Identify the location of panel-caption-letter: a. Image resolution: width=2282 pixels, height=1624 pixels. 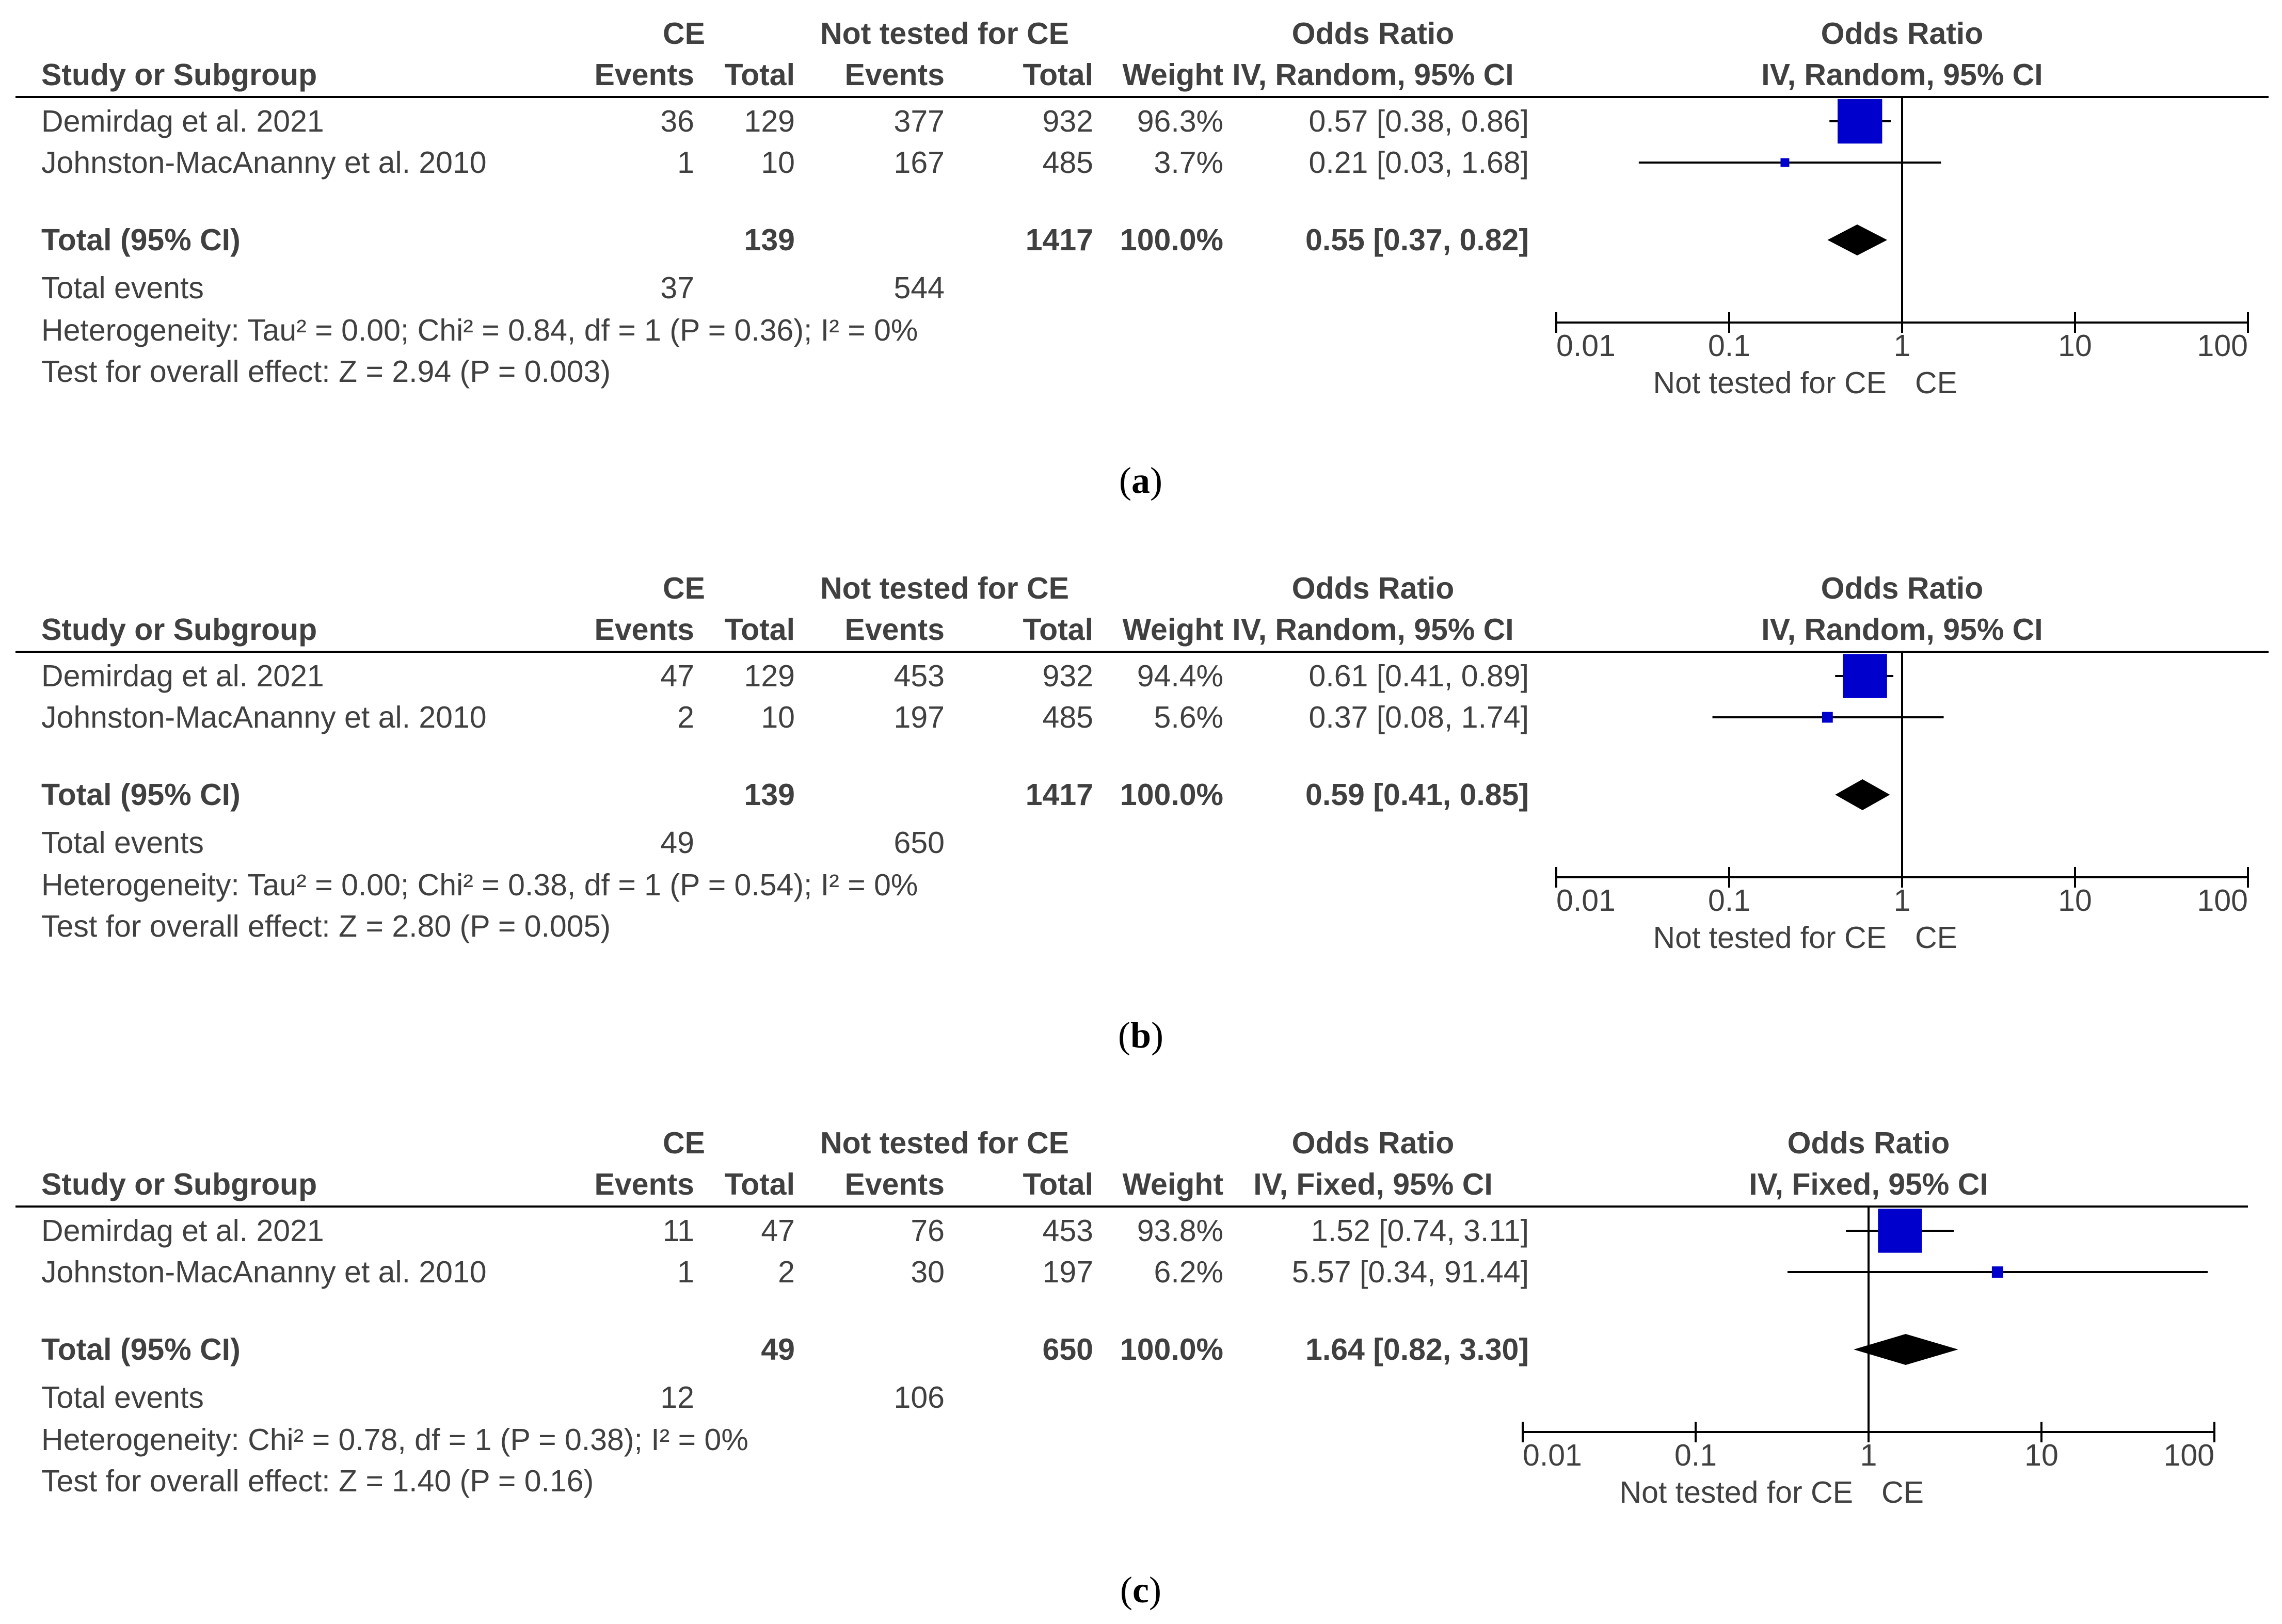
(1140, 481).